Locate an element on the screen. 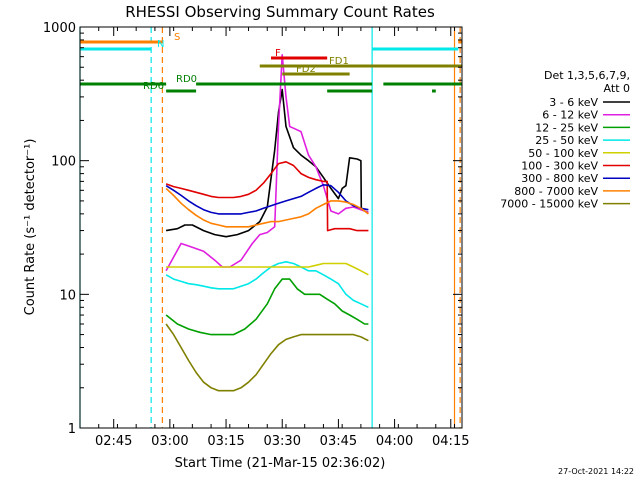 This screenshot has width=640, height=480. x-tick-label-4: 03:45 is located at coordinates (338, 441).